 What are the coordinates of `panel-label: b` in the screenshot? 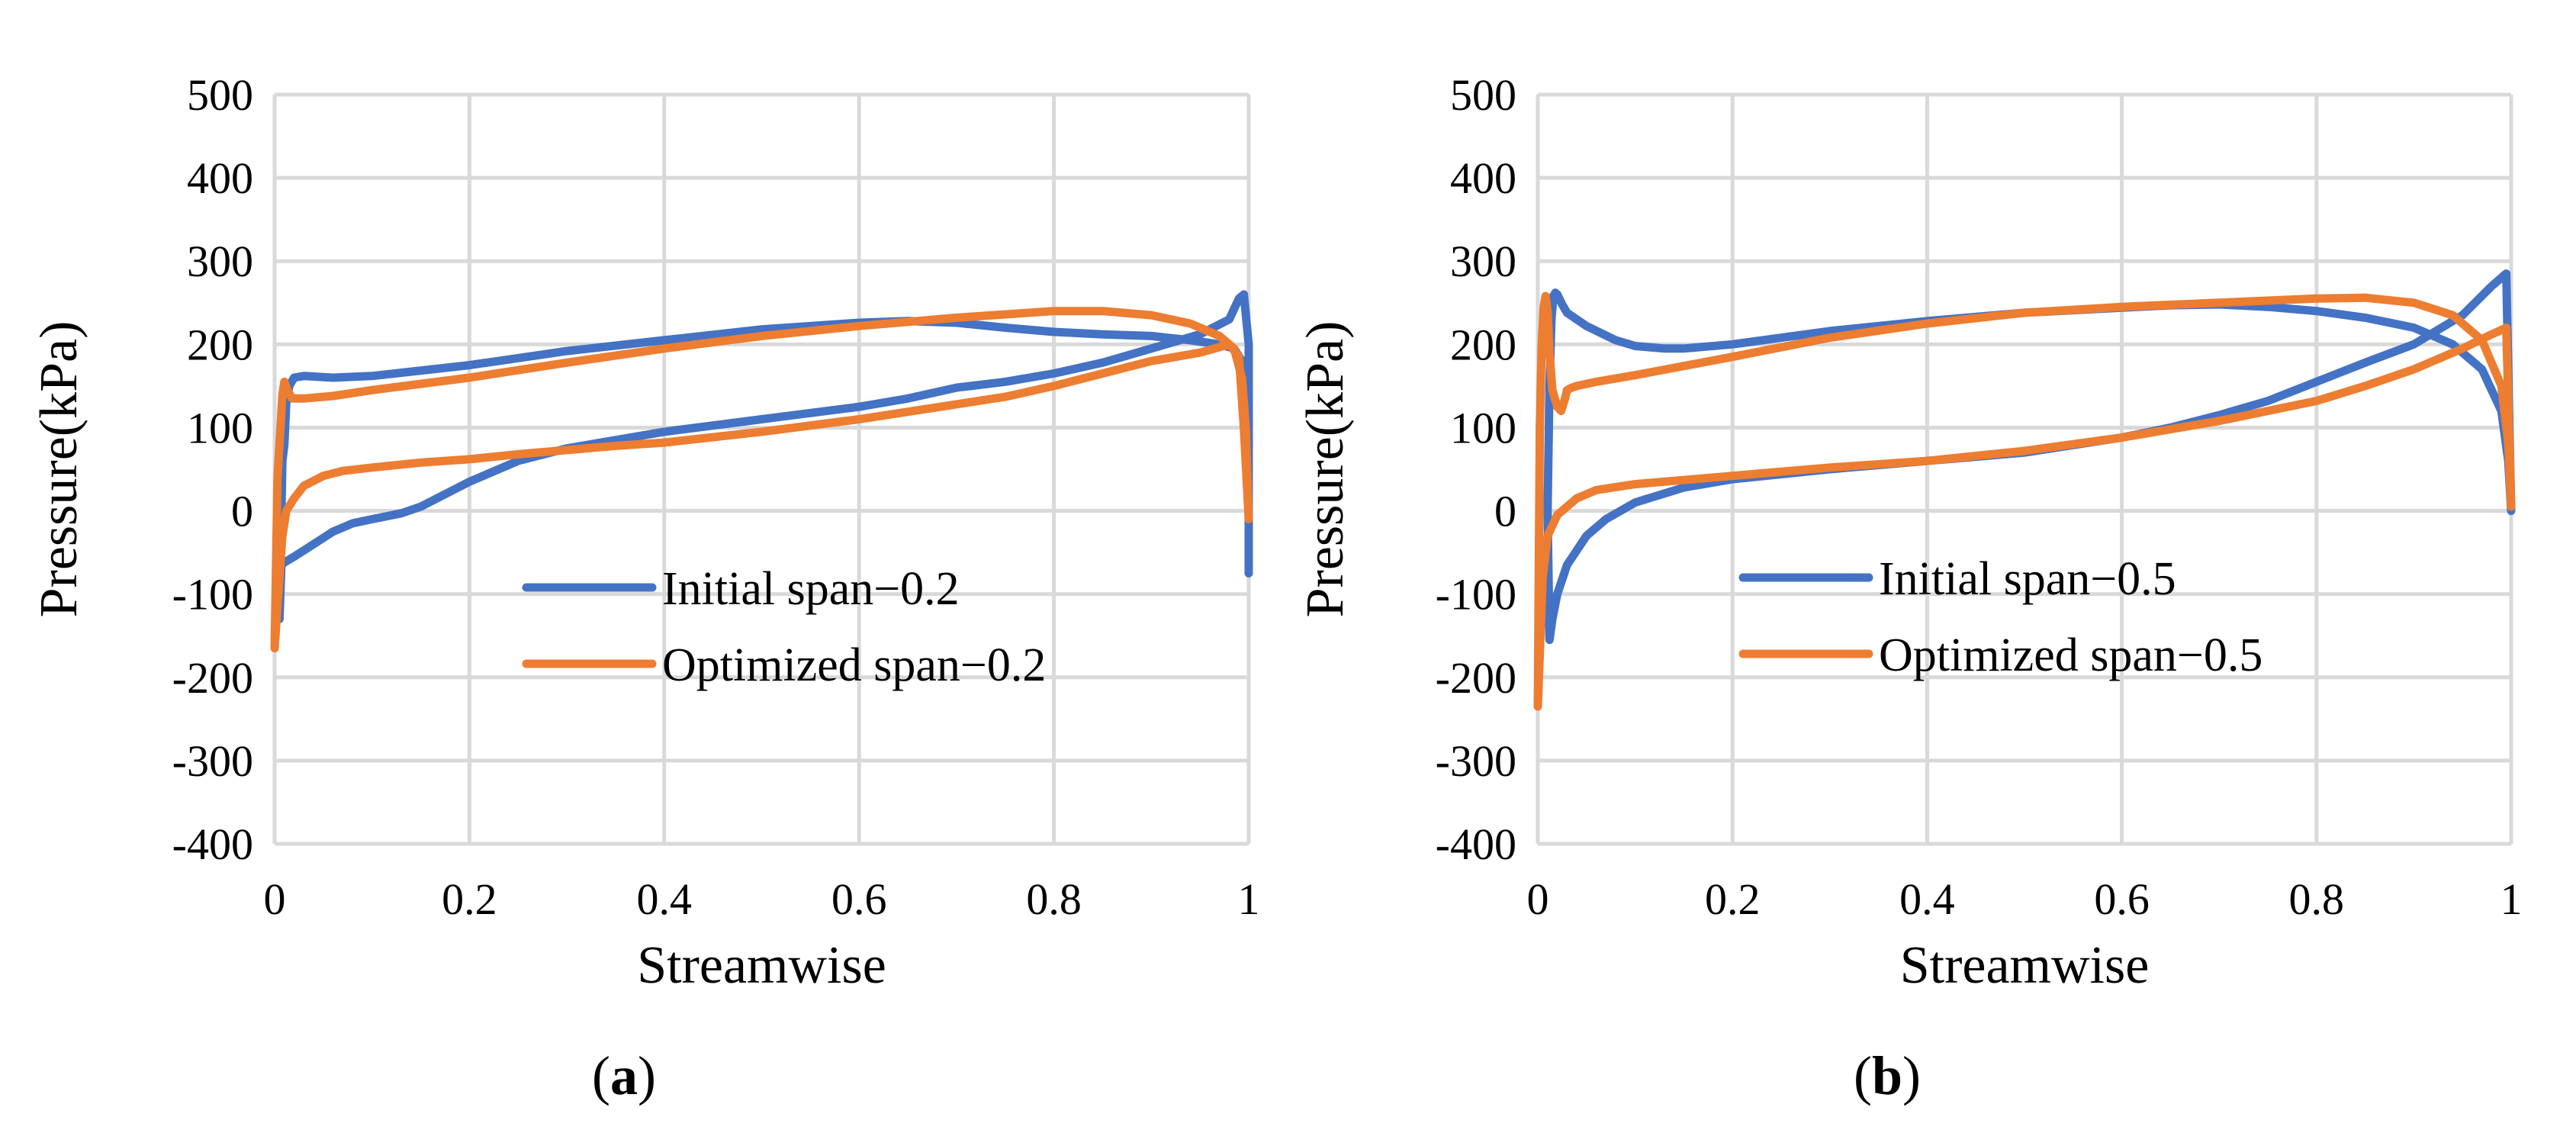 It's located at (1887, 1075).